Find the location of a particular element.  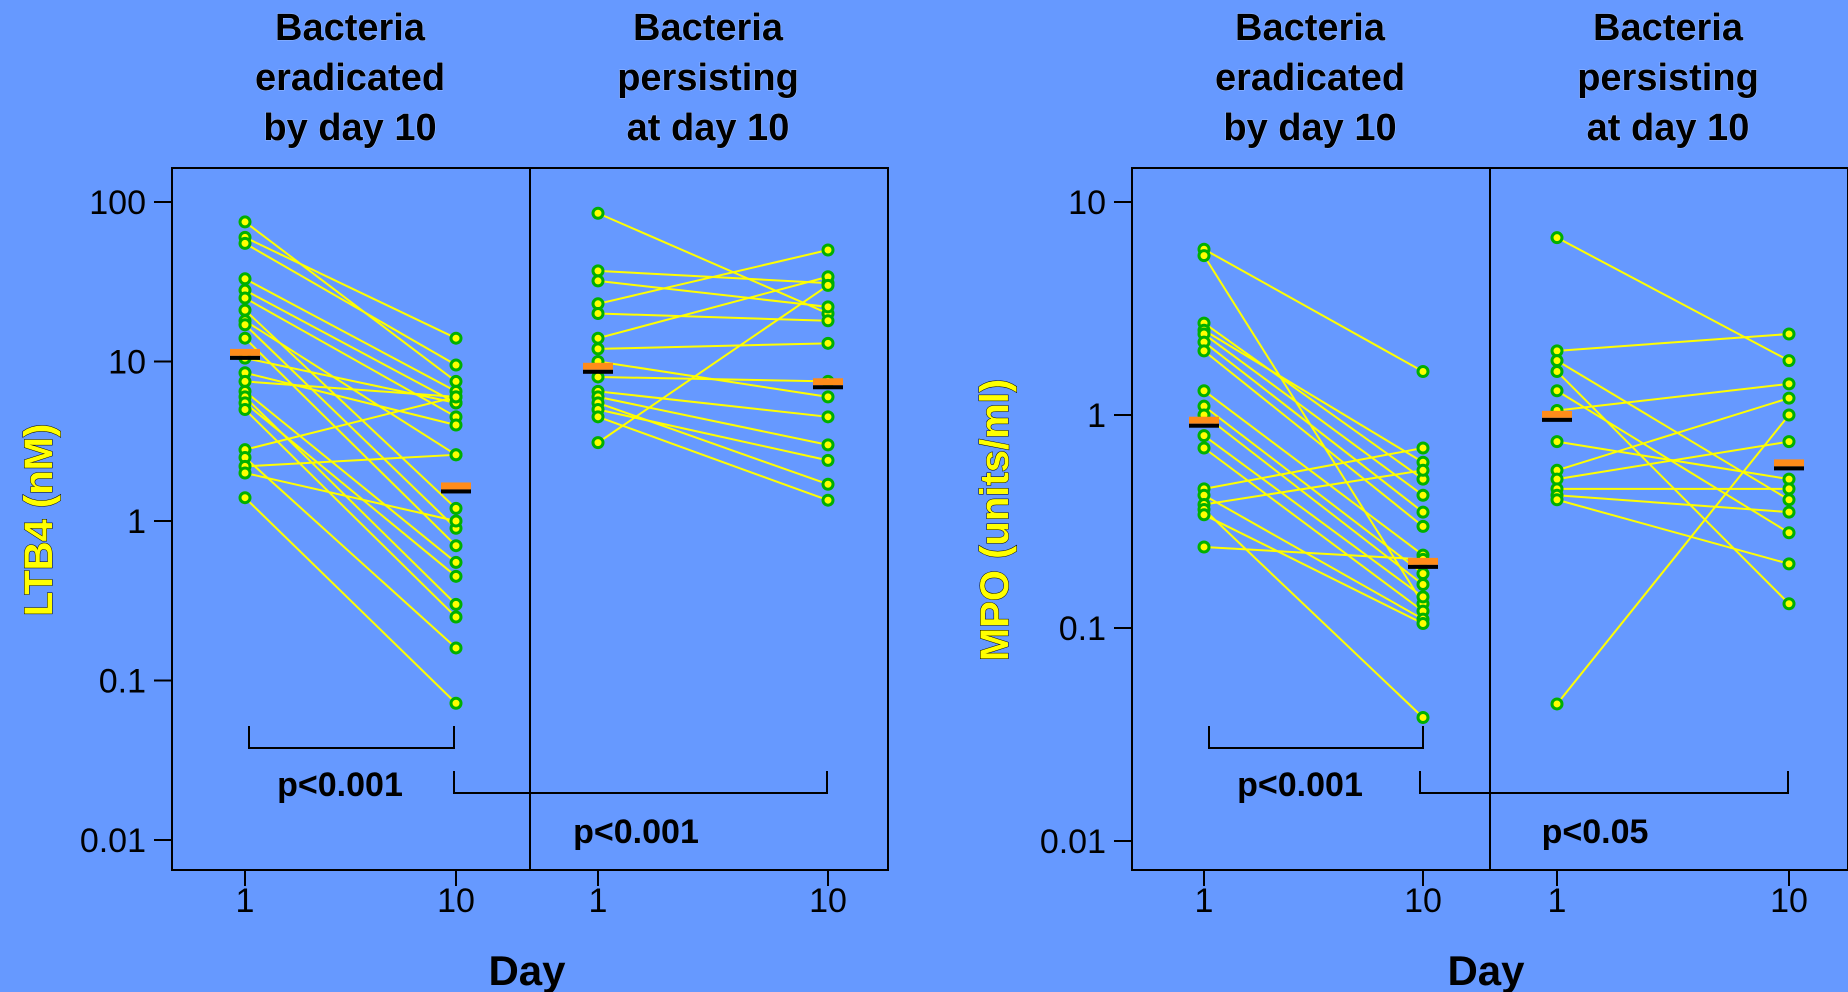

chart1-p-value-label: p<0.001 is located at coordinates (340, 785).